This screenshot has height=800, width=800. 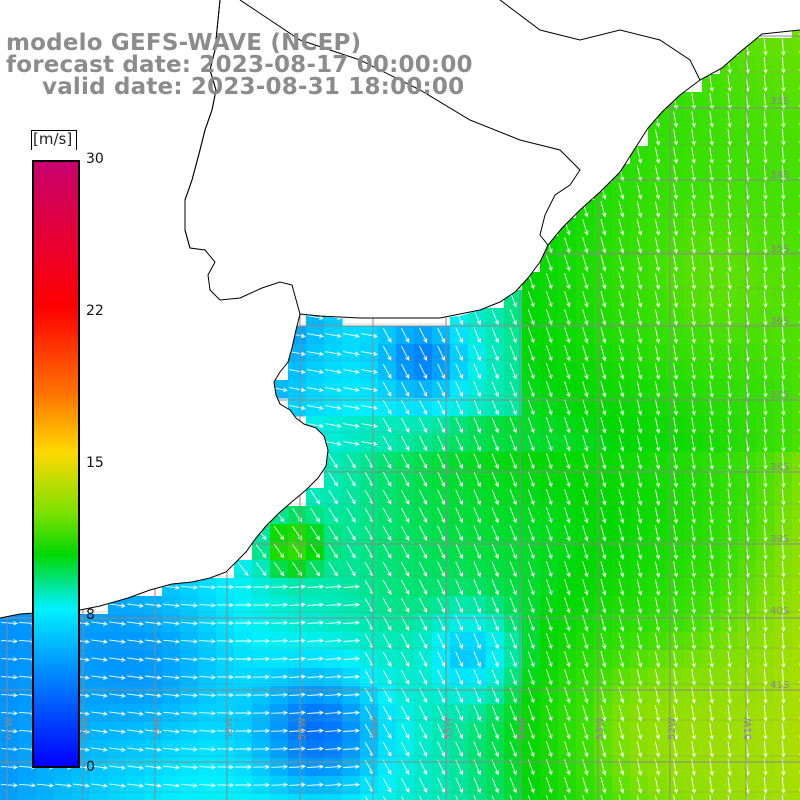 What do you see at coordinates (779, 685) in the screenshot?
I see `latitude-label: 41S` at bounding box center [779, 685].